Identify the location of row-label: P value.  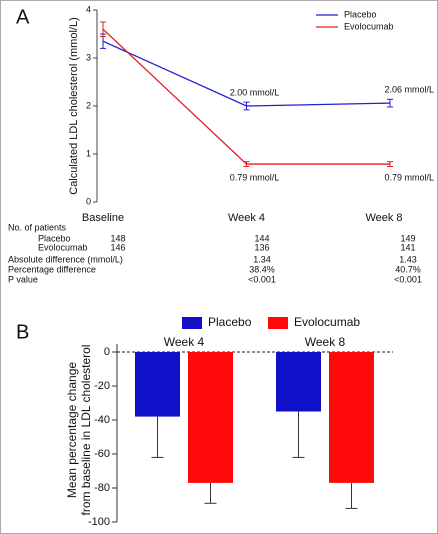
(23, 279).